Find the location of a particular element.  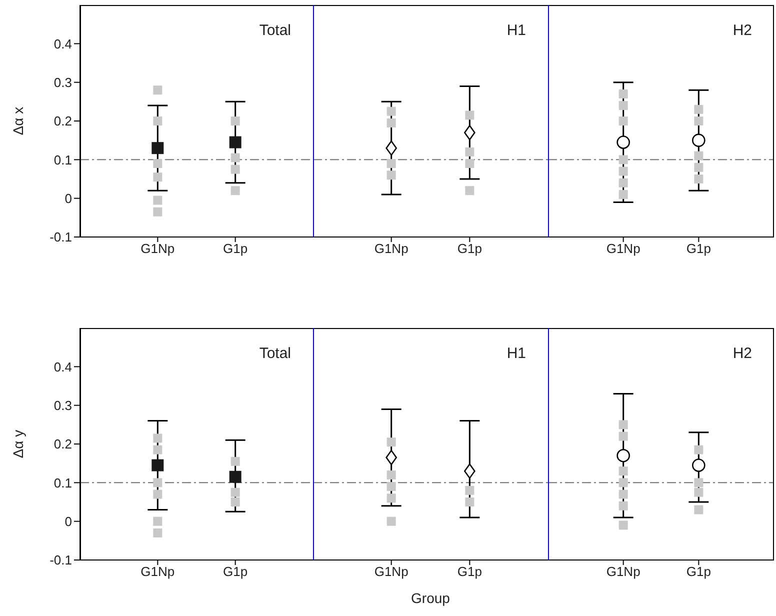

y-axis-title: Δα x is located at coordinates (18, 121).